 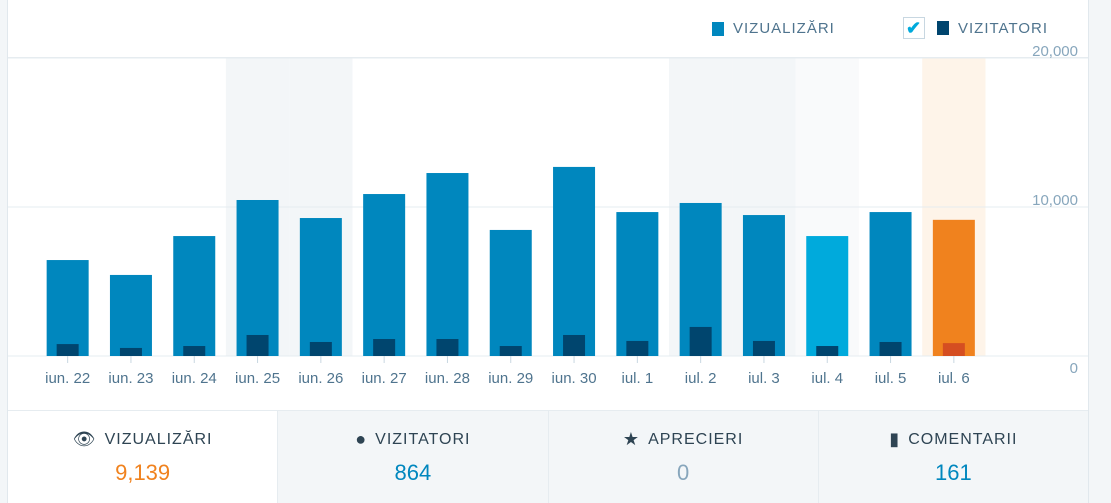 What do you see at coordinates (895, 439) in the screenshot?
I see `comment-icon: ▮` at bounding box center [895, 439].